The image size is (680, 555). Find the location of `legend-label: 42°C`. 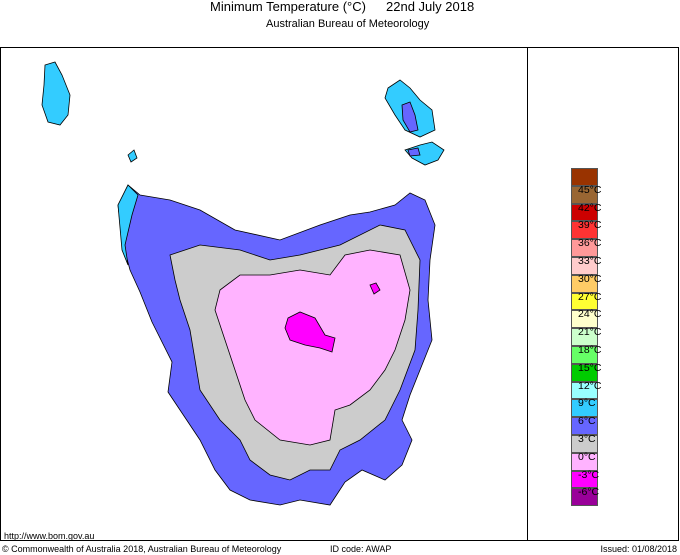

legend-label: 42°C is located at coordinates (590, 207).